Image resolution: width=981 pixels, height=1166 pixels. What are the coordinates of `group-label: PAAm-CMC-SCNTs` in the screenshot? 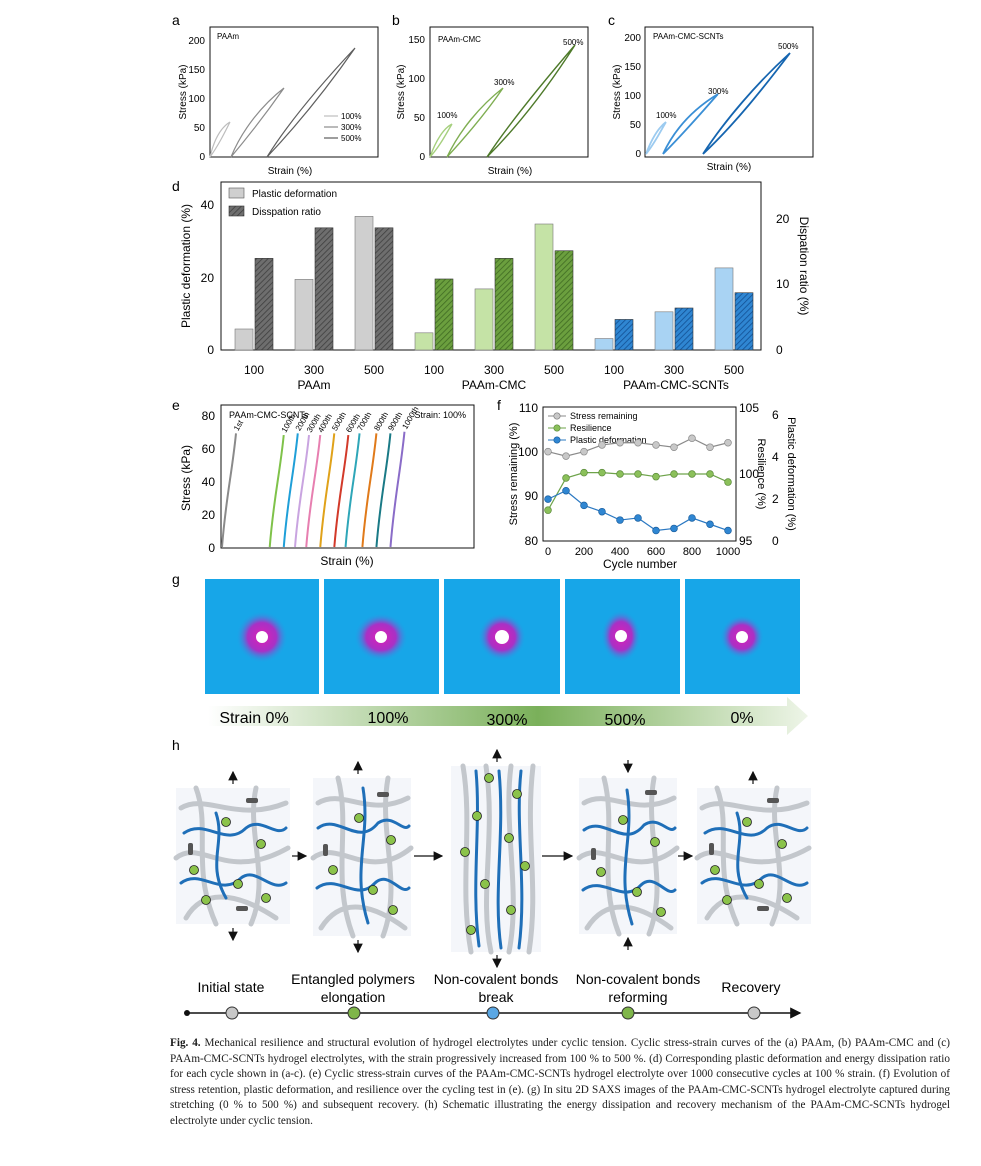 It's located at (676, 385).